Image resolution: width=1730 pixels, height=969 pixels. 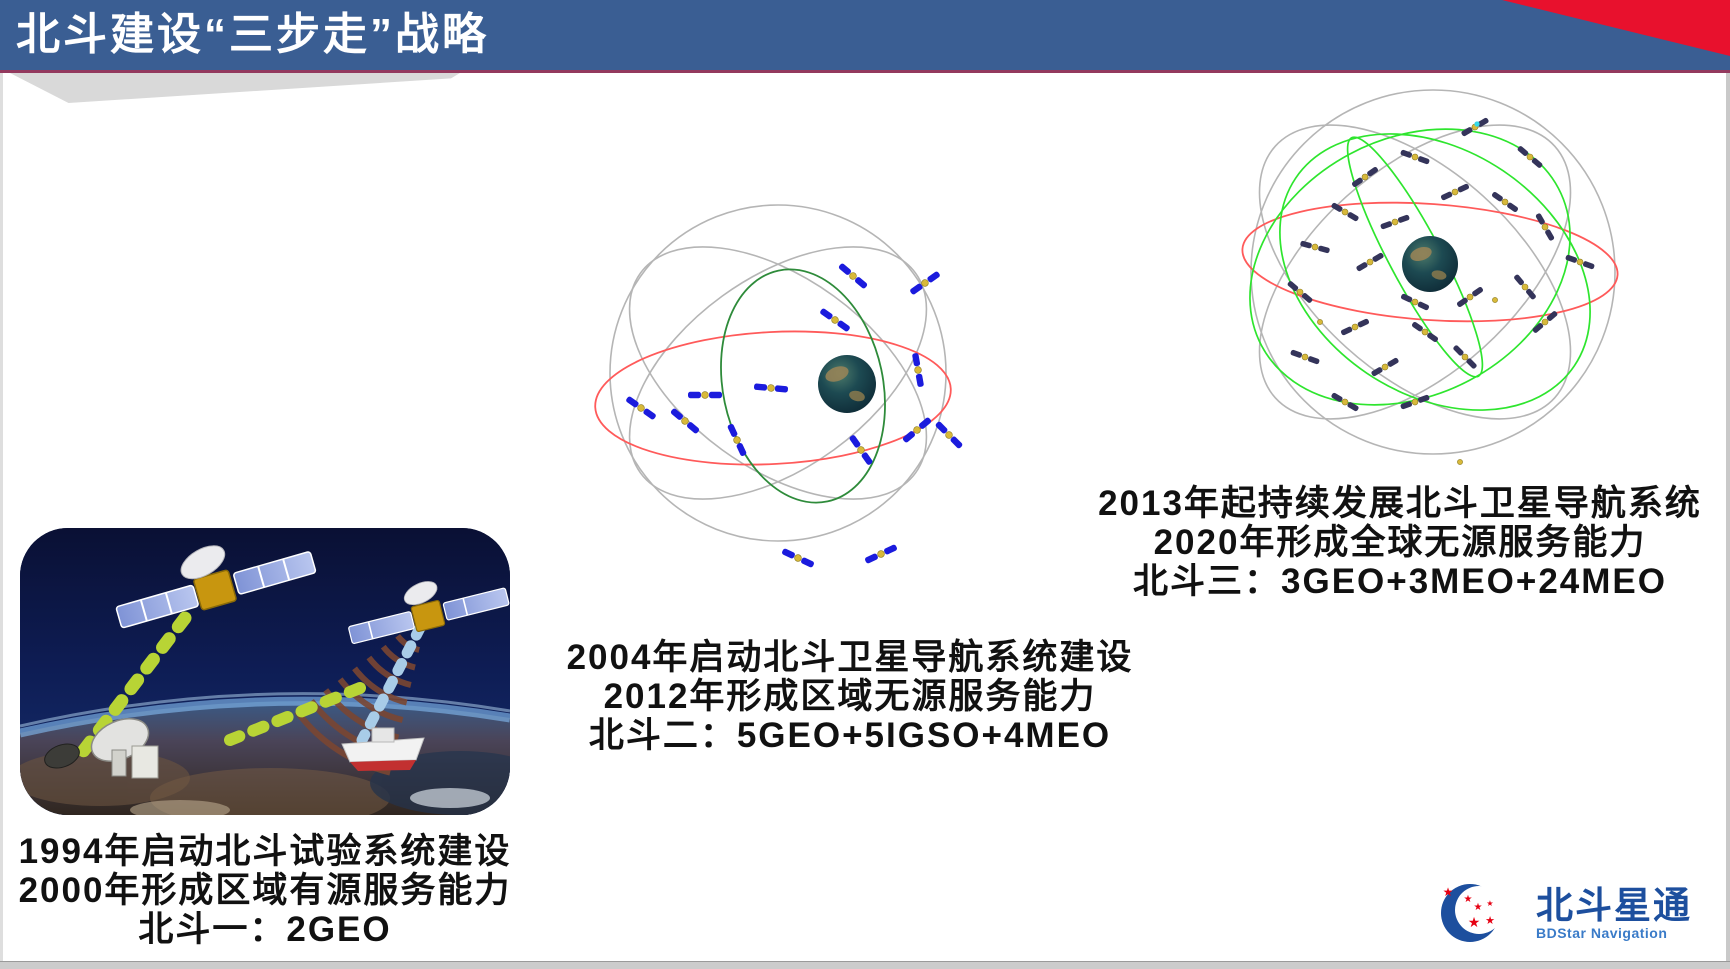 I want to click on beidou2-orbits, so click(x=773, y=373).